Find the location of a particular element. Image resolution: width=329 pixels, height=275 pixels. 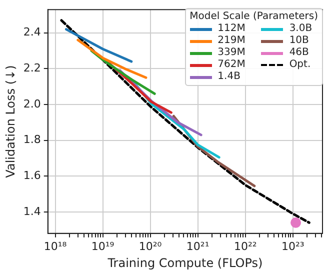

y-tick-label: 2.4 is located at coordinates (32, 32).